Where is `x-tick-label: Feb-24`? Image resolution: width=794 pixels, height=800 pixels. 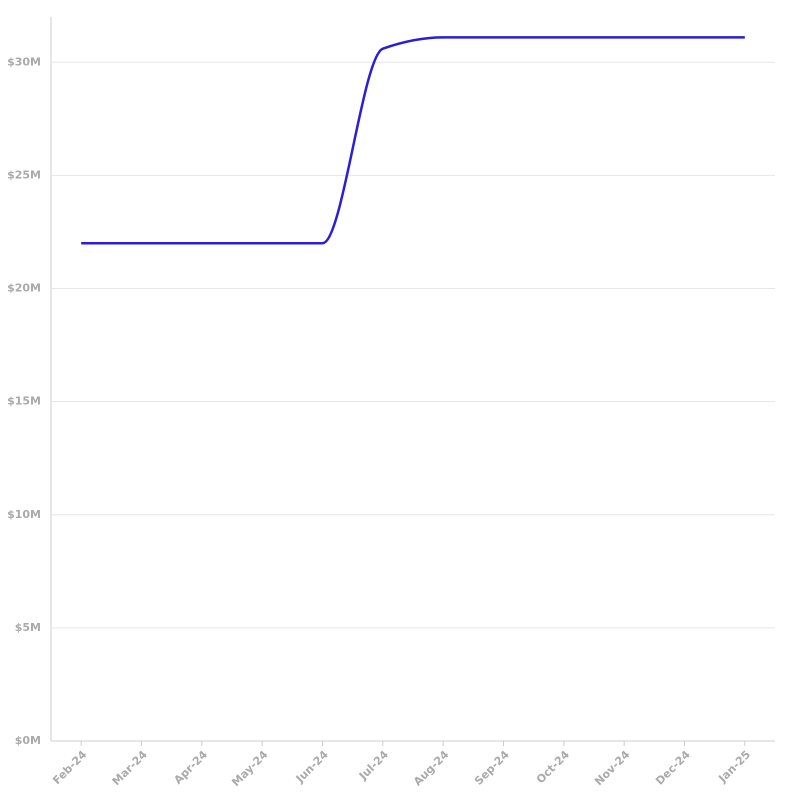
x-tick-label: Feb-24 is located at coordinates (69, 767).